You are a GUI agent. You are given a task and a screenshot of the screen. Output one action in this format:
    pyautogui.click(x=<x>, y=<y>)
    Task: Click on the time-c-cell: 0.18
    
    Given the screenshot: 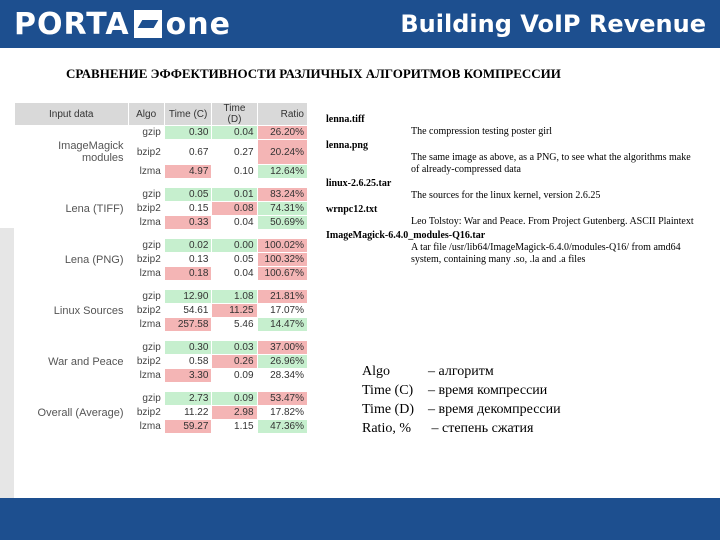 What is the action you would take?
    pyautogui.click(x=188, y=273)
    